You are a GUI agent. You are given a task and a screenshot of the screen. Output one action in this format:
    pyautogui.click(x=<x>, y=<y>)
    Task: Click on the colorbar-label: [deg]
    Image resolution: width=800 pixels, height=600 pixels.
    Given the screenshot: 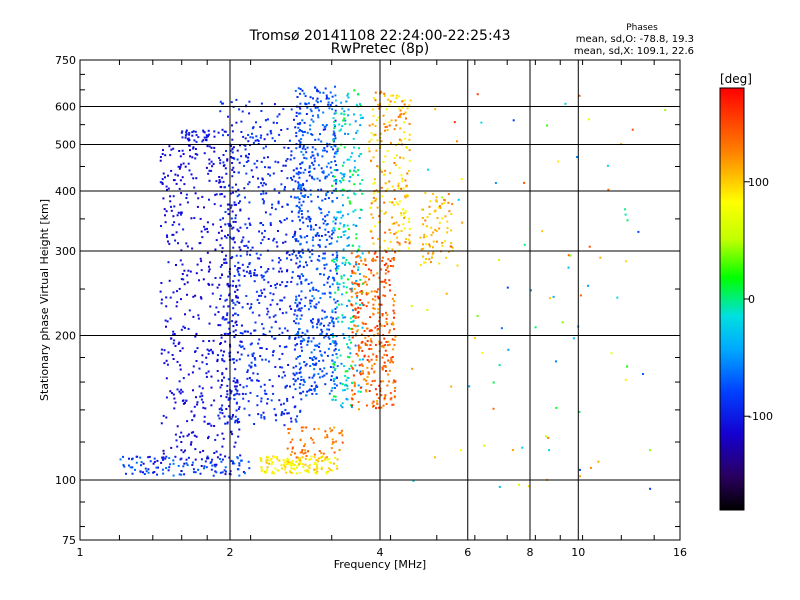 What is the action you would take?
    pyautogui.click(x=736, y=79)
    